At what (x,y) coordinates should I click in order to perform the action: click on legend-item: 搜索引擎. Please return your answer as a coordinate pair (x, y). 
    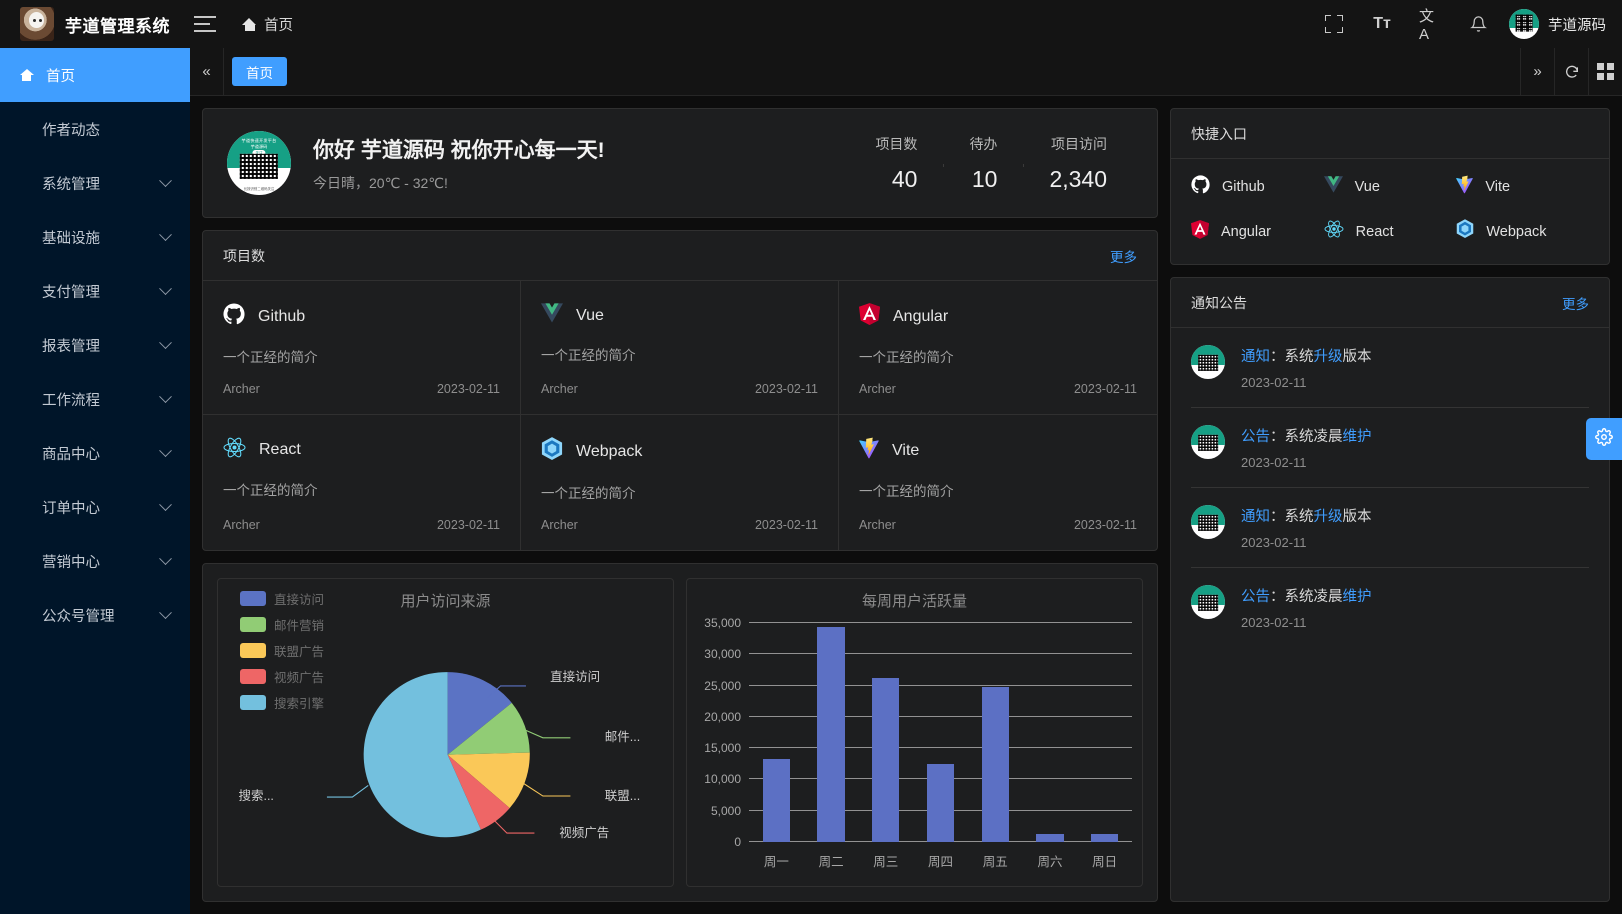
    Looking at the image, I should click on (282, 702).